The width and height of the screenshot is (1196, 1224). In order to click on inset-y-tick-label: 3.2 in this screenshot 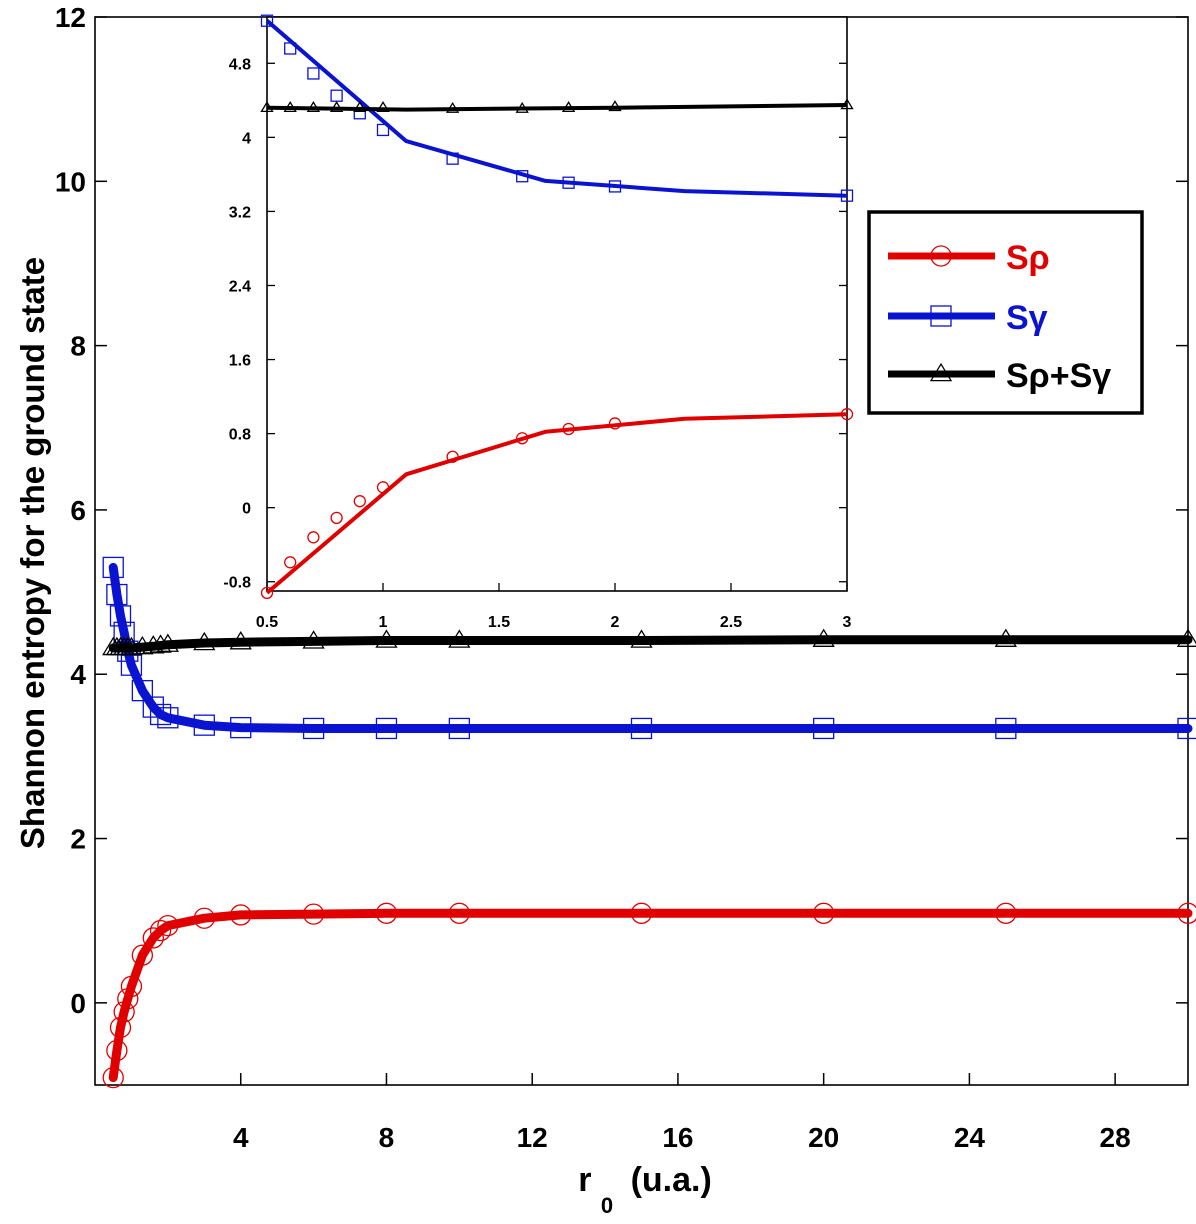, I will do `click(240, 212)`.